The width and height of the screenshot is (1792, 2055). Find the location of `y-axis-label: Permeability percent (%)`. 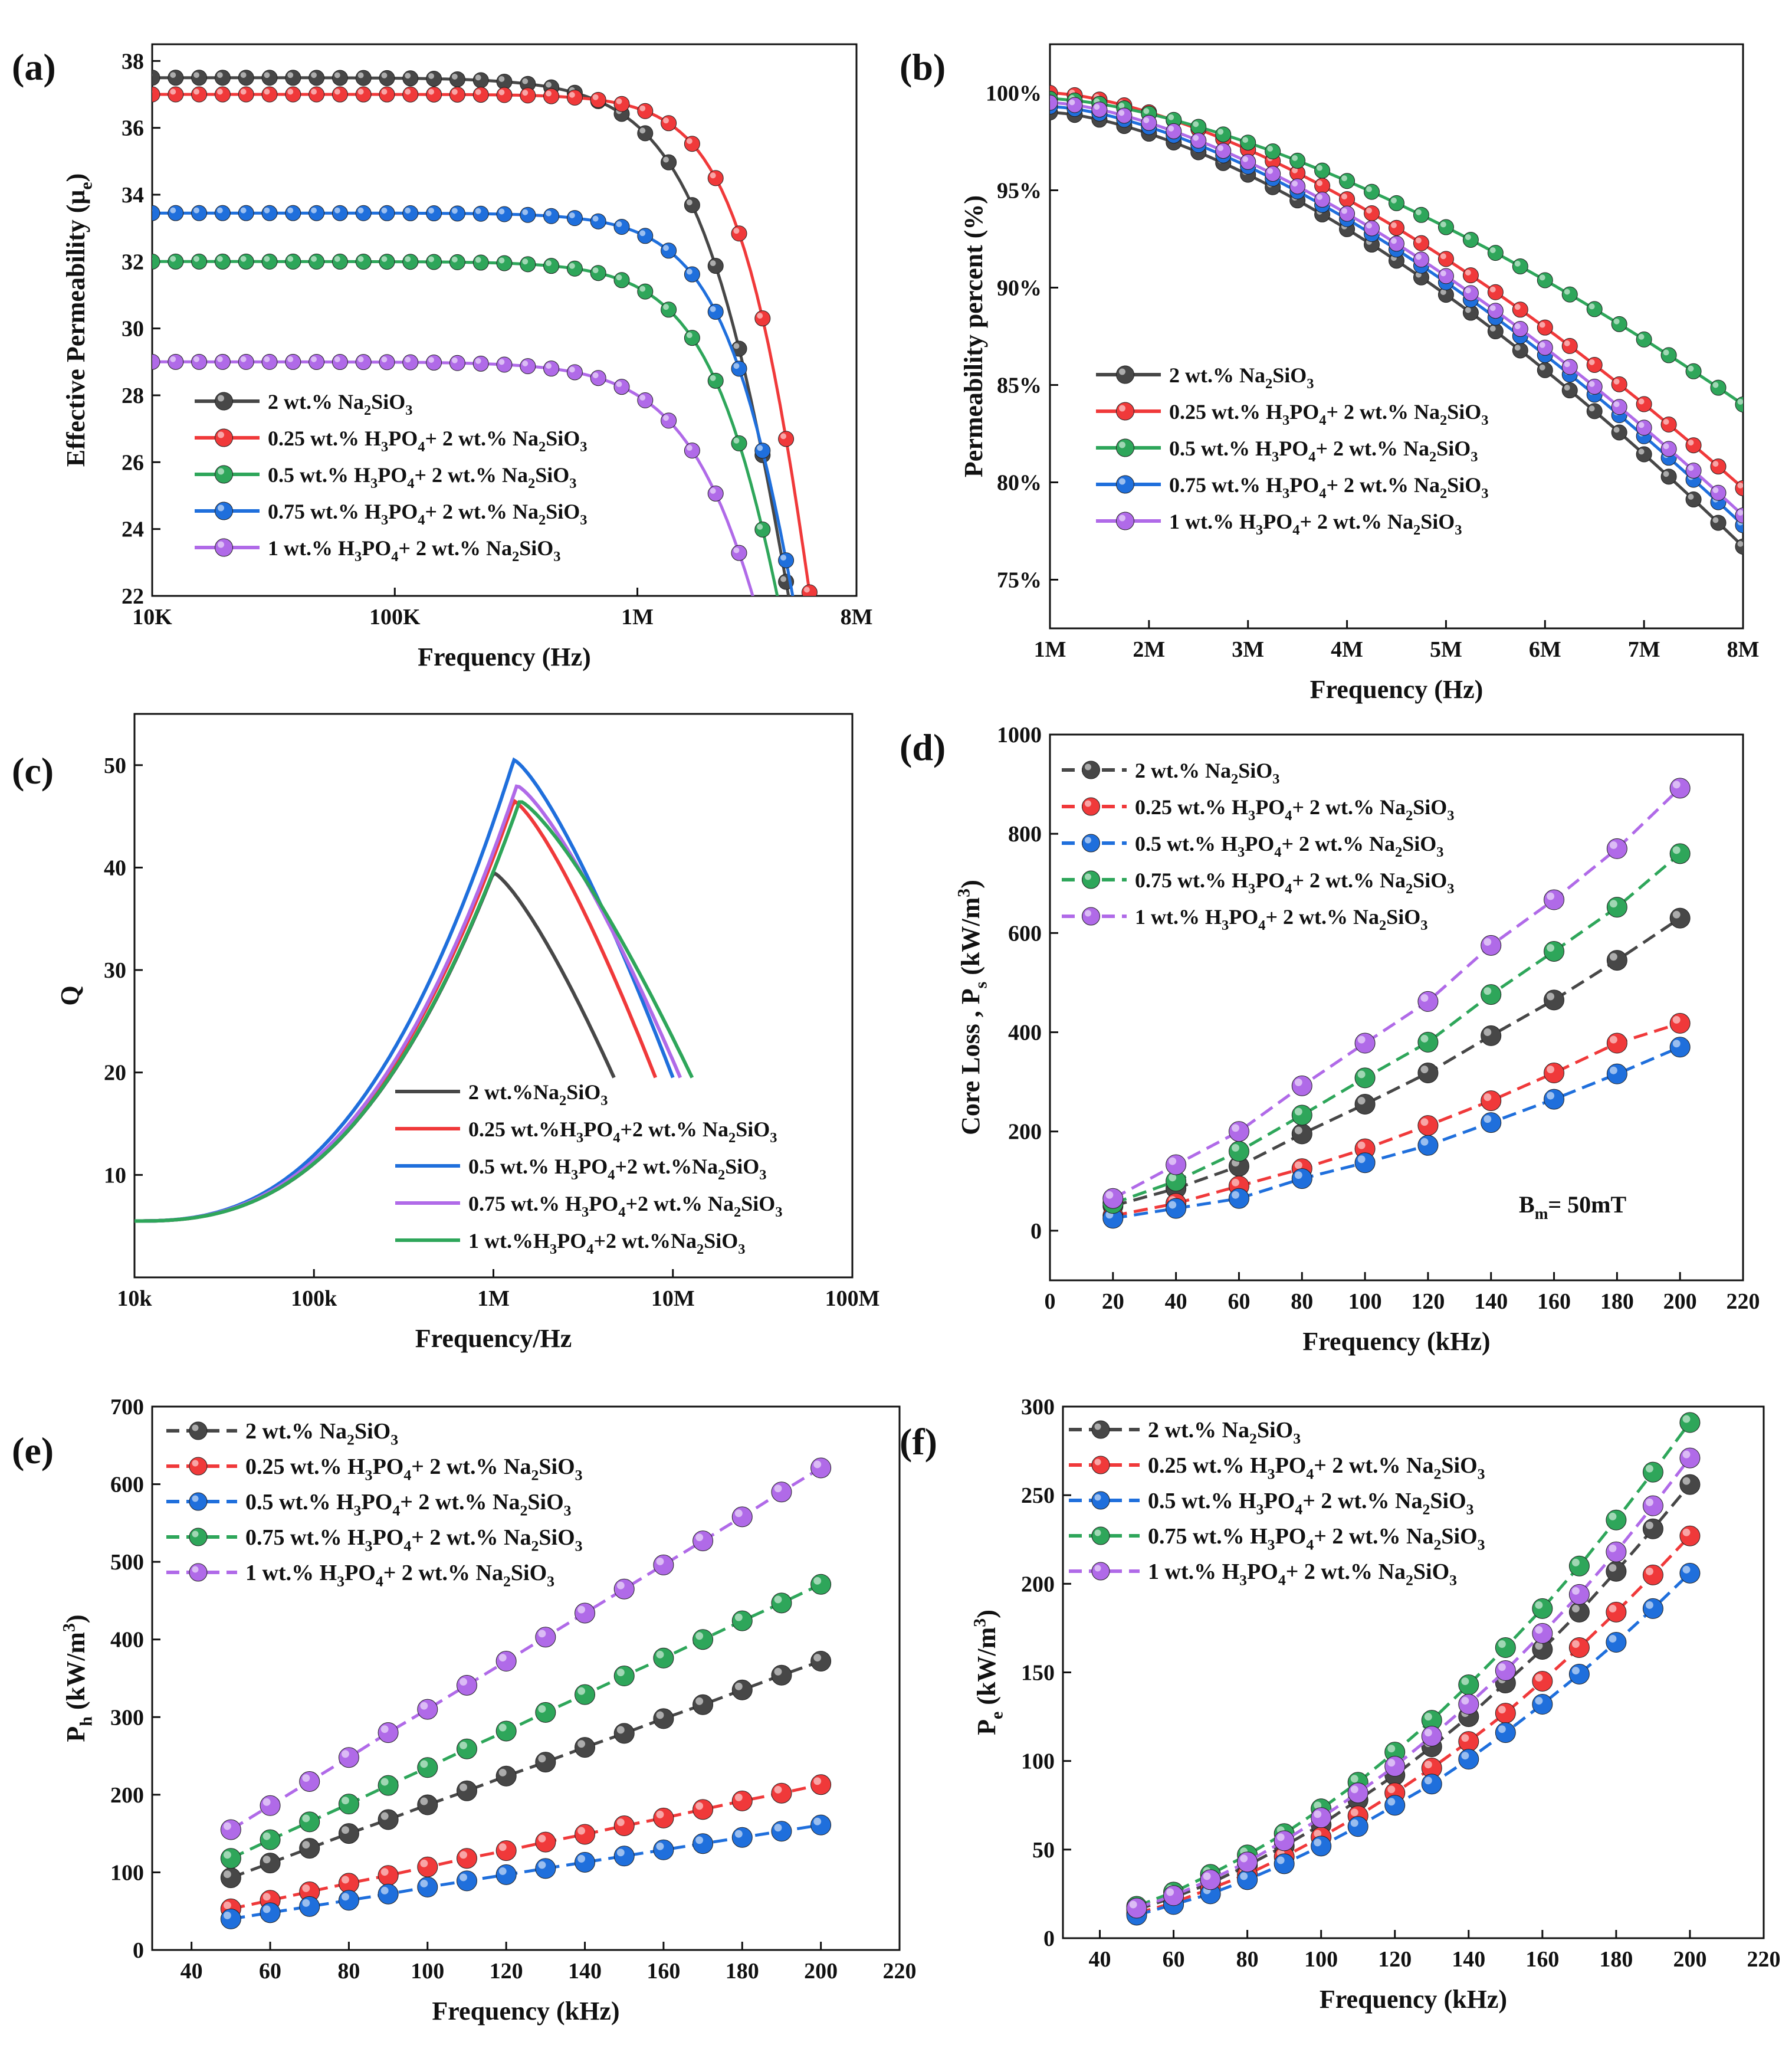

y-axis-label: Permeability percent (%) is located at coordinates (973, 336).